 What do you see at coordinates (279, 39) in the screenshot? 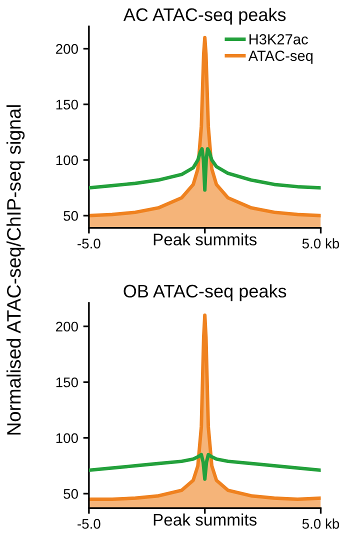
I see `legend-label: H3K27ac` at bounding box center [279, 39].